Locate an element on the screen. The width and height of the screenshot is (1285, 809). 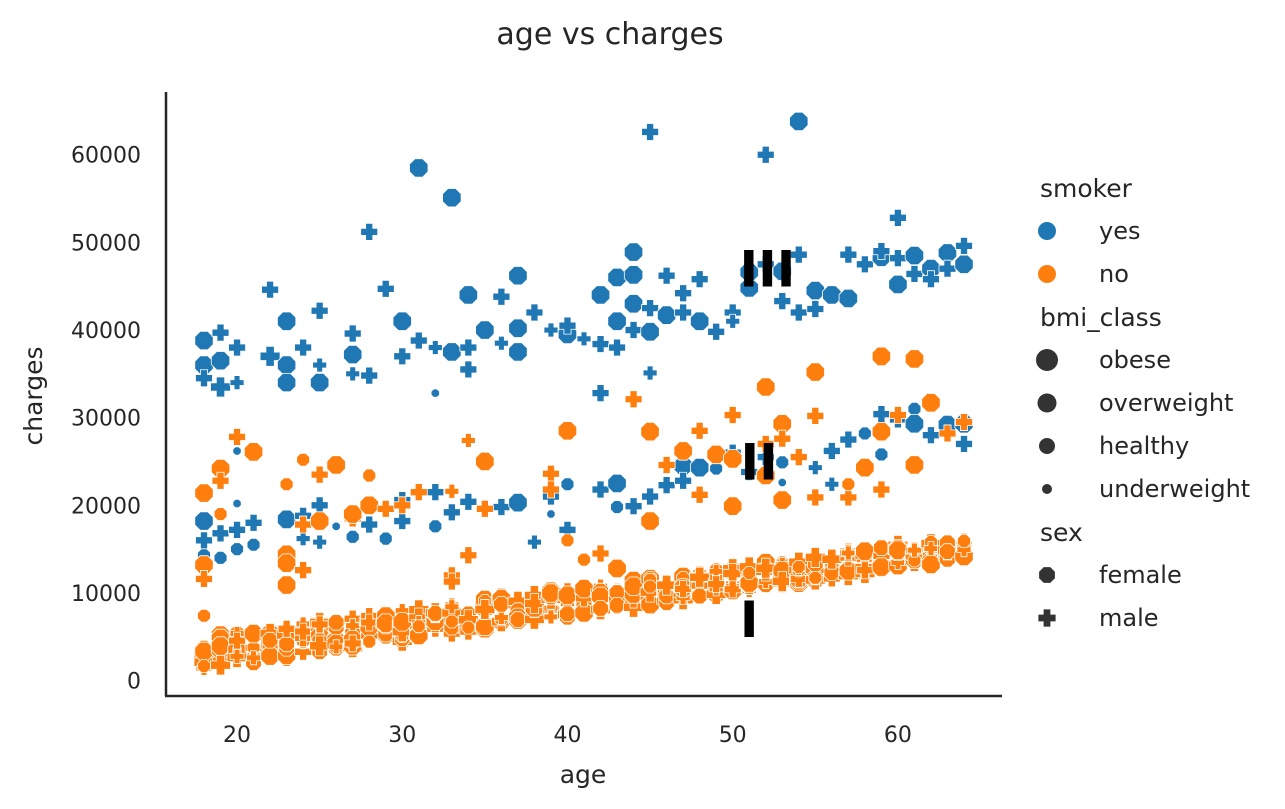
x-tick-label: 20 is located at coordinates (237, 735).